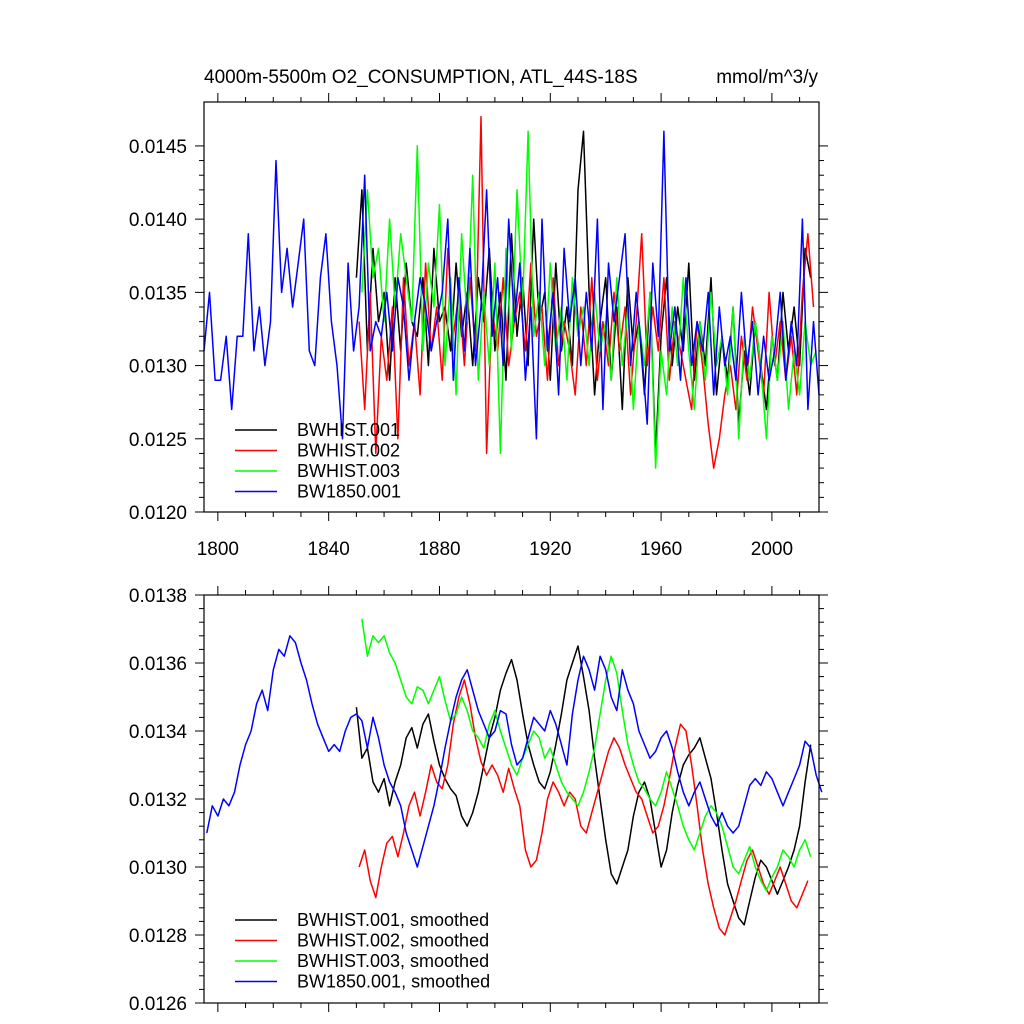 The width and height of the screenshot is (1024, 1024). Describe the element at coordinates (158, 664) in the screenshot. I see `y-tick-label: 0.0136` at that location.